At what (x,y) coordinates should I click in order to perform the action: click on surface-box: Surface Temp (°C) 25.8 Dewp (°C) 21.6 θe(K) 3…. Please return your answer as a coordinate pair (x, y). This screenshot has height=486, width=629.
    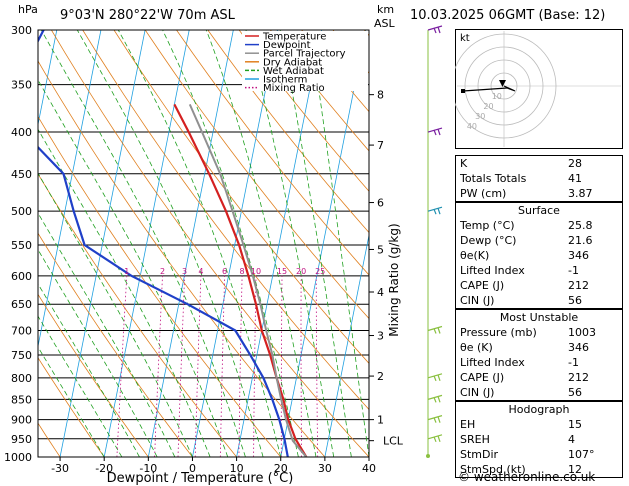
    Looking at the image, I should click on (539, 255).